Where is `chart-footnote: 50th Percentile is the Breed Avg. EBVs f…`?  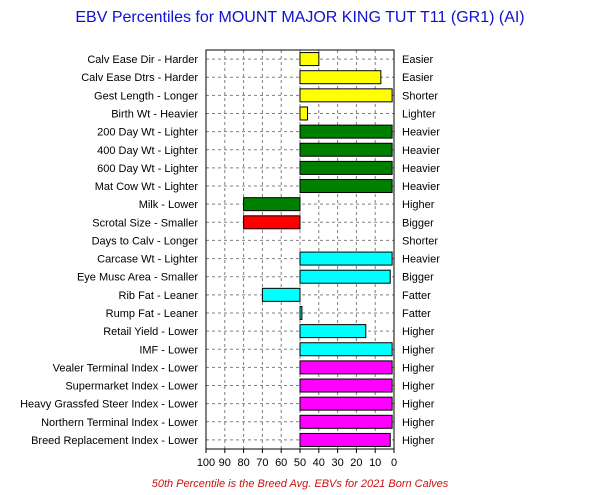
chart-footnote: 50th Percentile is the Breed Avg. EBVs f… is located at coordinates (300, 484).